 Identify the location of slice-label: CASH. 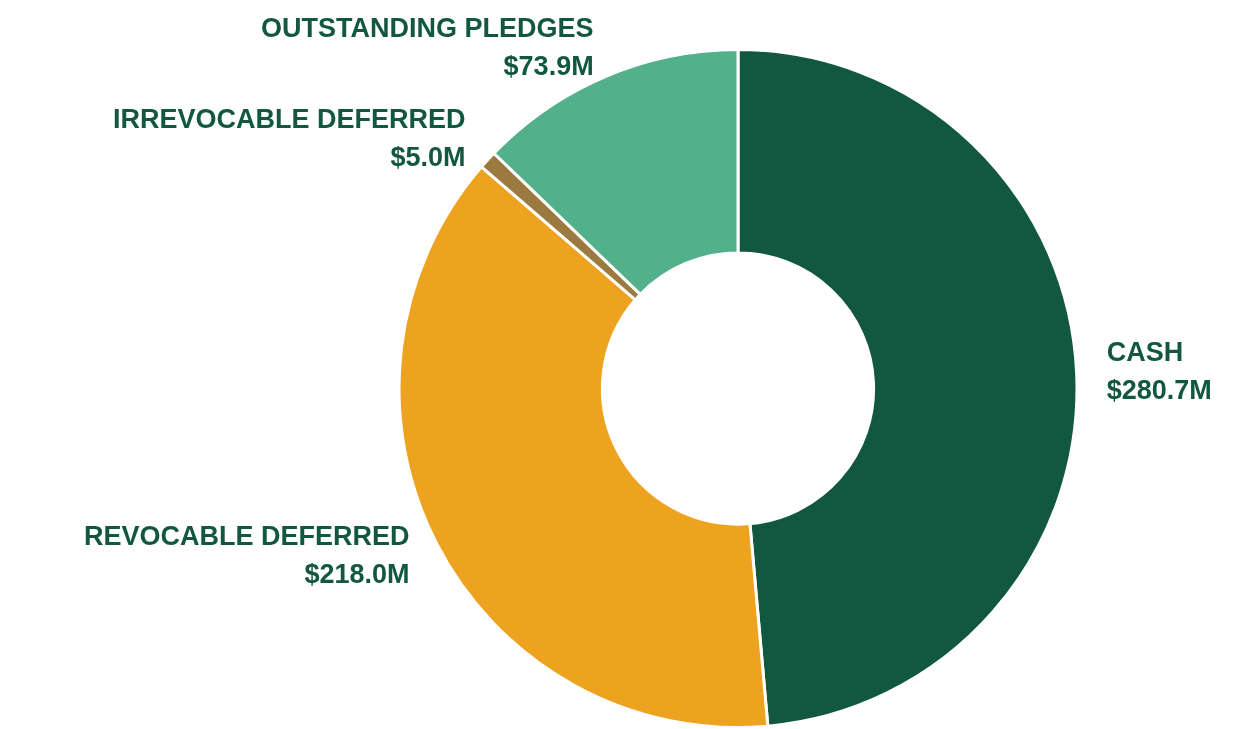
(1145, 351).